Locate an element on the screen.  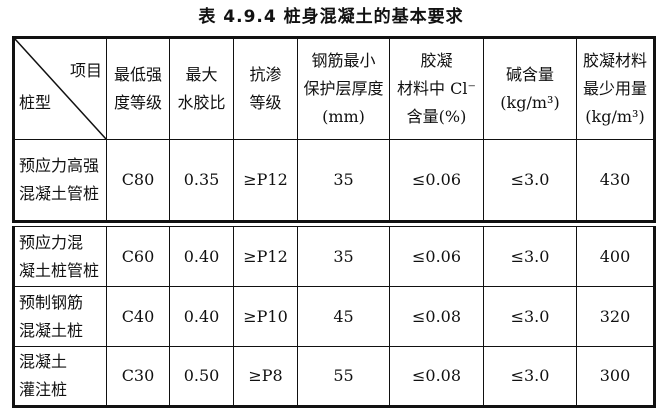
cell-line: 材料中 Cl⁻ is located at coordinates (436, 88).